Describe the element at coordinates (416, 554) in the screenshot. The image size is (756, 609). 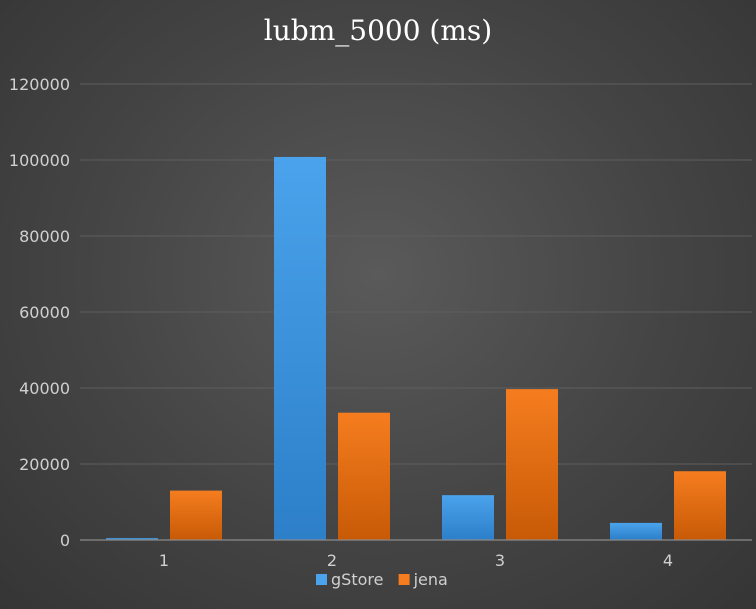
I see `axes: 1 2 3 4` at that location.